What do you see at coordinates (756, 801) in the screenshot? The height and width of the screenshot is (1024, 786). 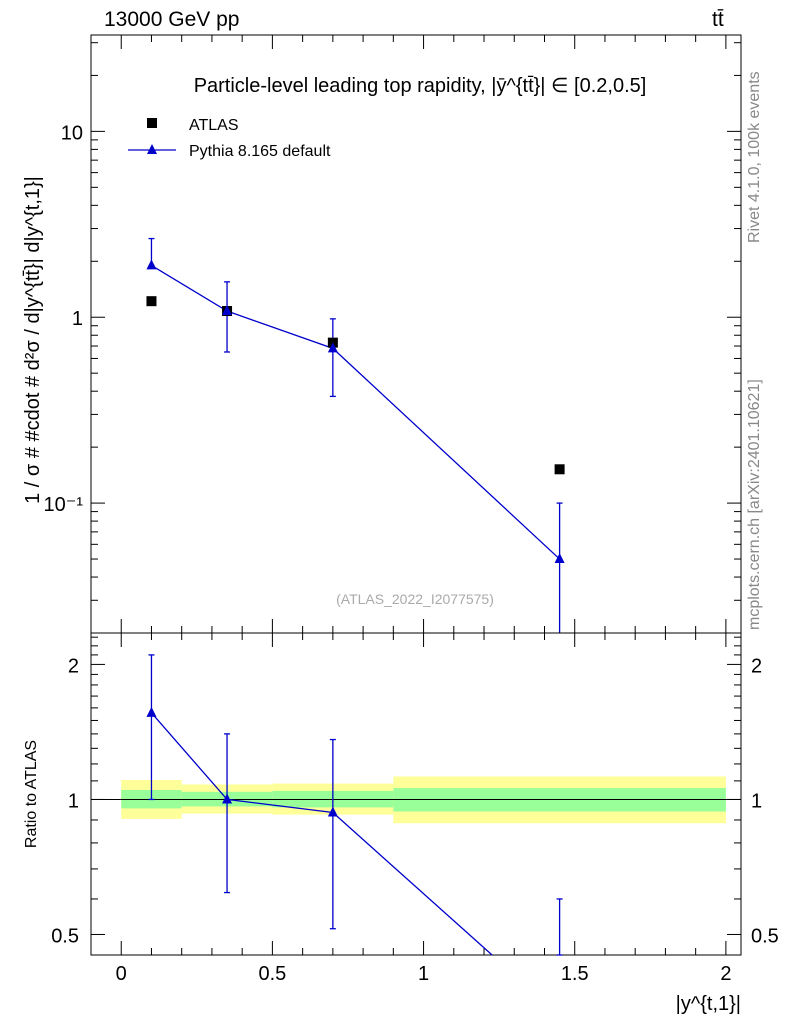 I see `ratio-y-tick-label-right: 1` at bounding box center [756, 801].